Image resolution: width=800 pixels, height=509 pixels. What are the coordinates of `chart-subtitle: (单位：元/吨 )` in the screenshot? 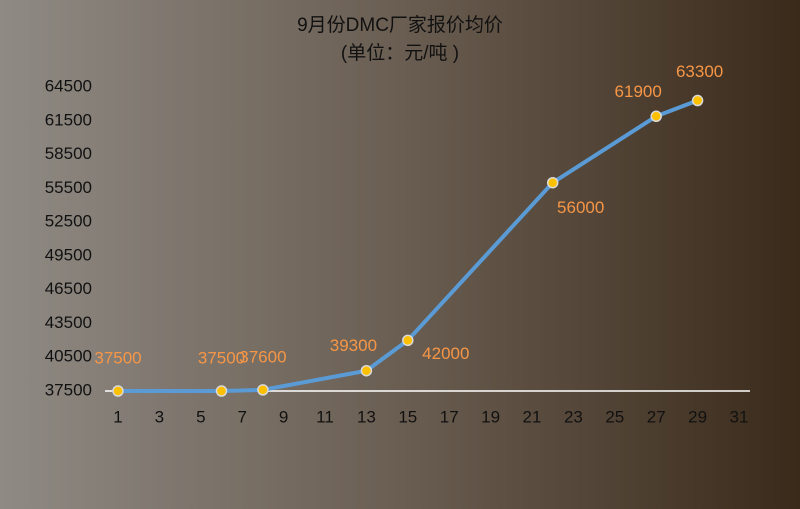 It's located at (400, 53).